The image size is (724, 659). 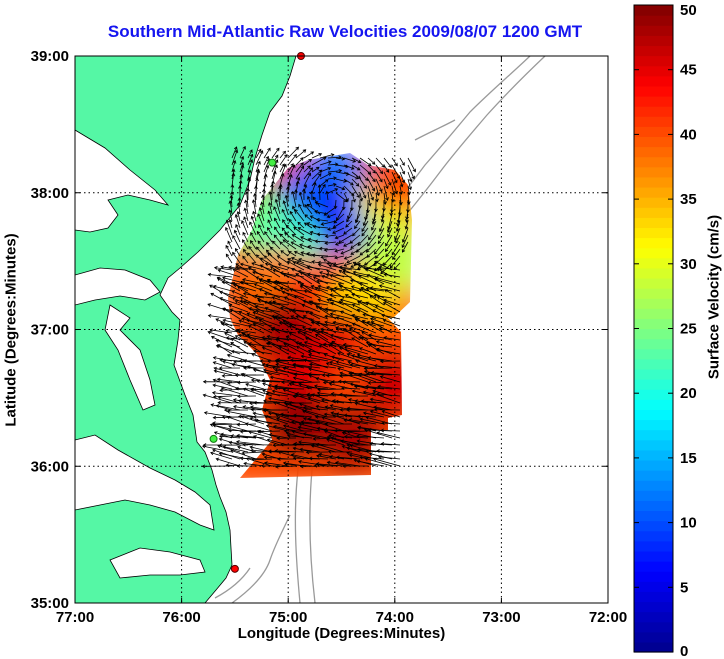 I want to click on colorbar-tick-label: 20, so click(x=688, y=393).